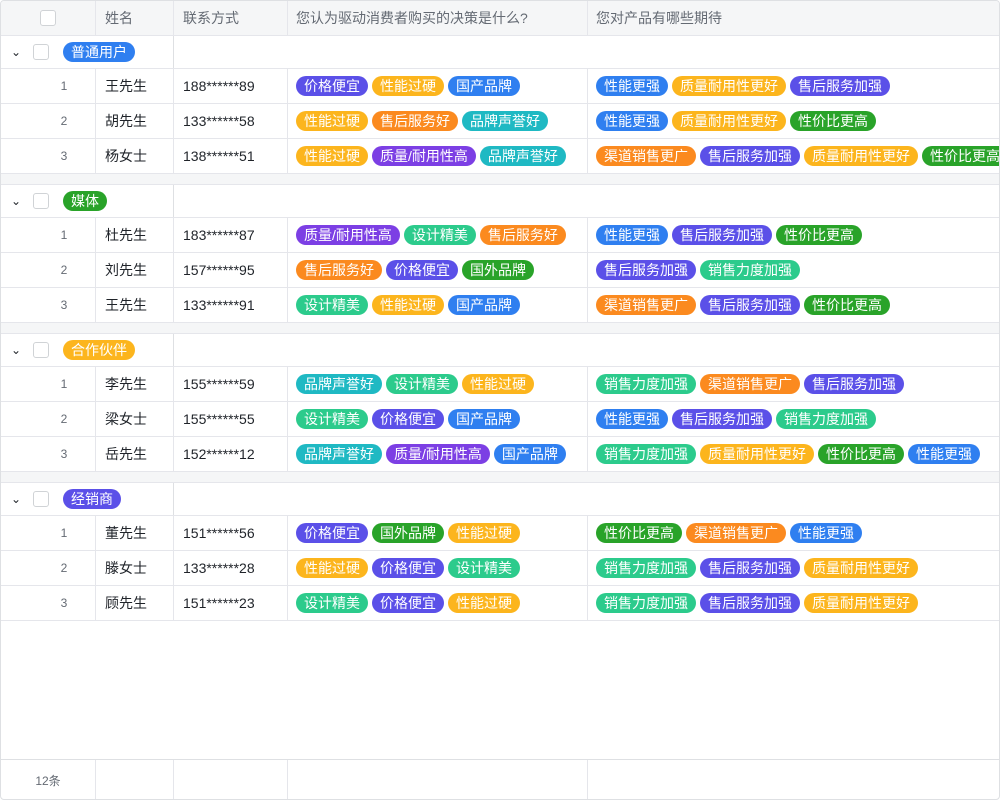 This screenshot has height=800, width=1000. What do you see at coordinates (135, 454) in the screenshot?
I see `name-cell: 岳先生` at bounding box center [135, 454].